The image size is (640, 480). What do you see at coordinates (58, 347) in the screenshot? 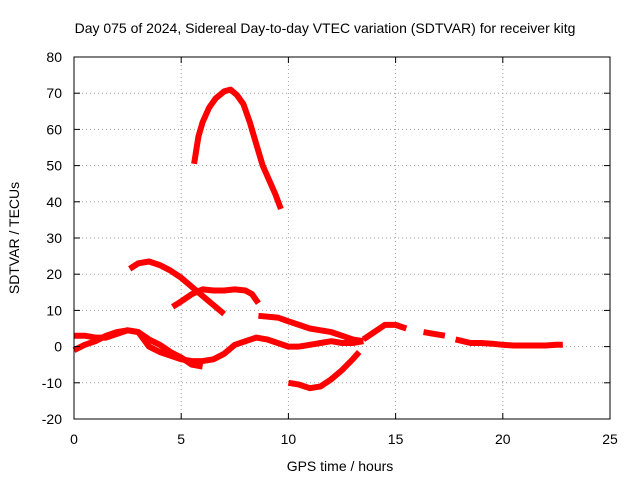
I see `y-tick-label: 0` at bounding box center [58, 347].